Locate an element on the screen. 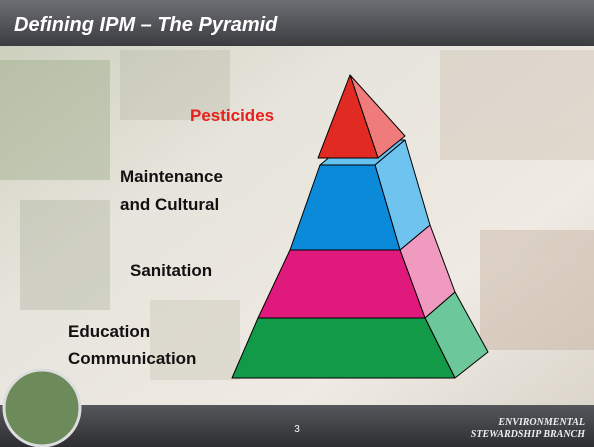 This screenshot has width=594, height=447. page-number: 3 is located at coordinates (297, 429).